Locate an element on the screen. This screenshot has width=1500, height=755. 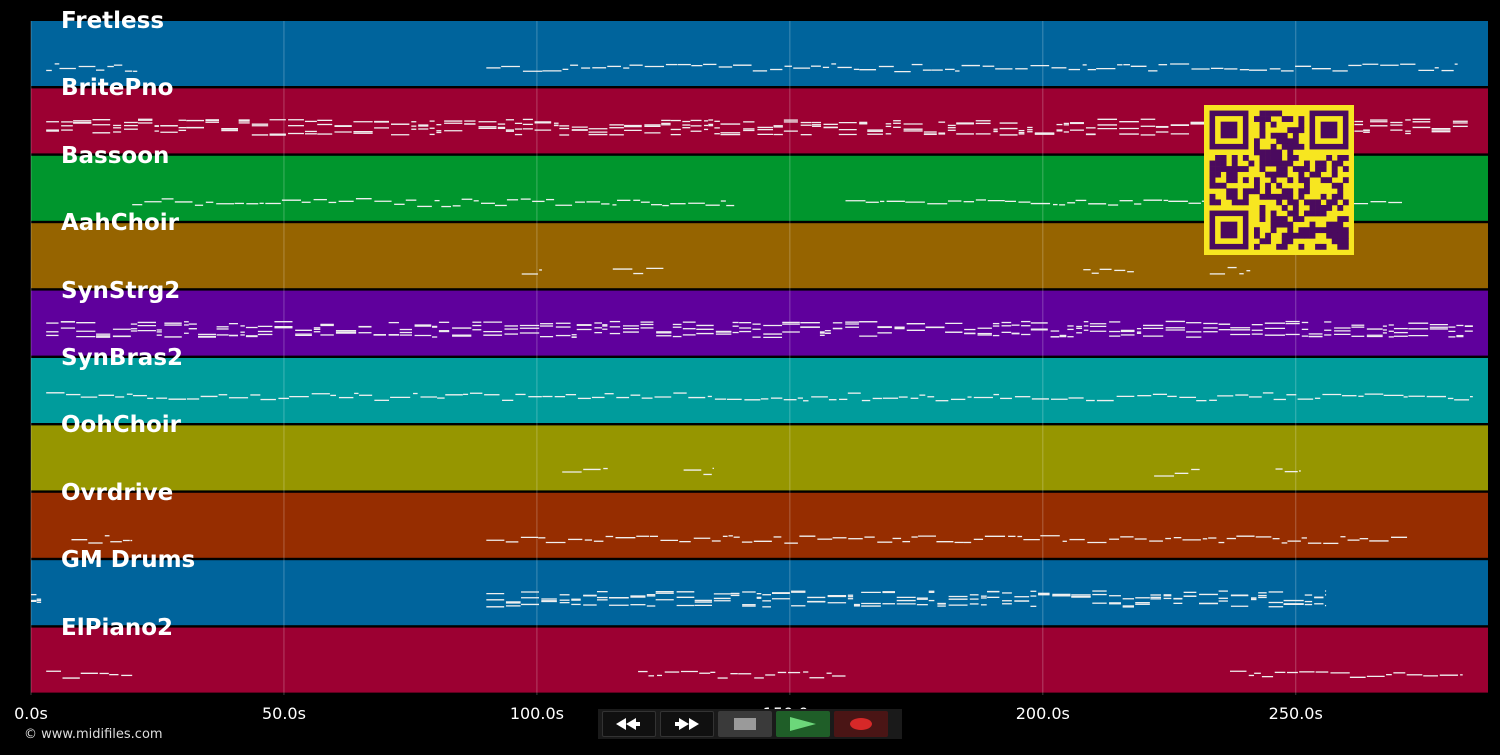
stop-button is located at coordinates (745, 724).